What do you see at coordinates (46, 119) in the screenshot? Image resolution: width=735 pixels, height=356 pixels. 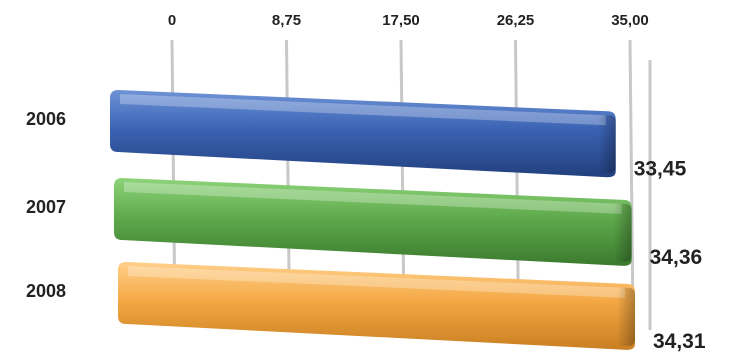 I see `category-label: 2006` at bounding box center [46, 119].